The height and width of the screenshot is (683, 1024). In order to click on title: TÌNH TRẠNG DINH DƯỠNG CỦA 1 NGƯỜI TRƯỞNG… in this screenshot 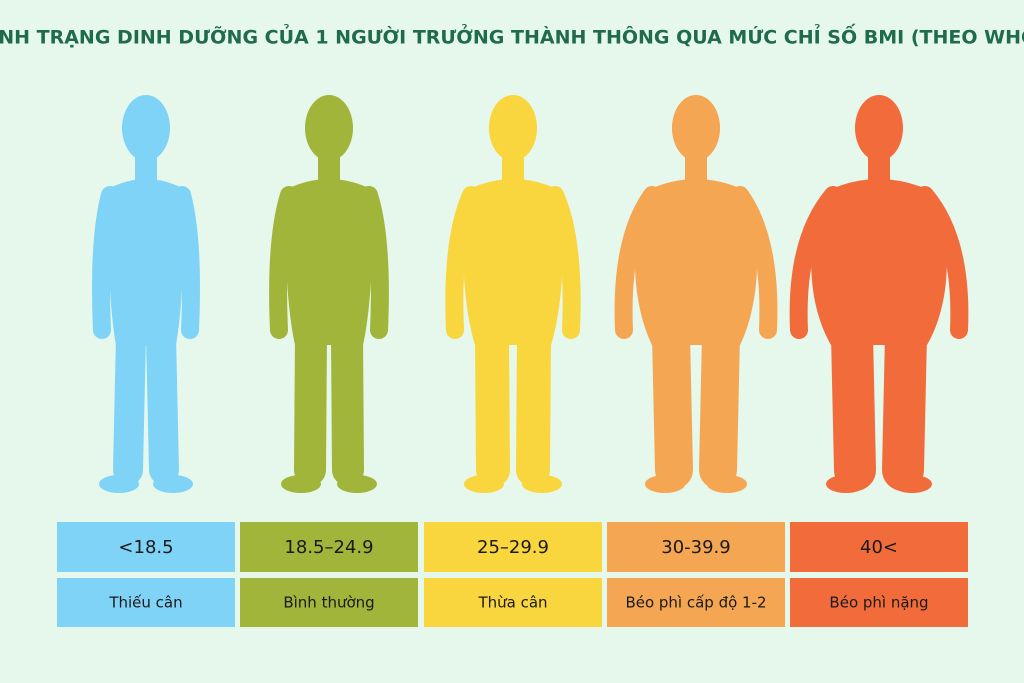, I will do `click(512, 36)`.